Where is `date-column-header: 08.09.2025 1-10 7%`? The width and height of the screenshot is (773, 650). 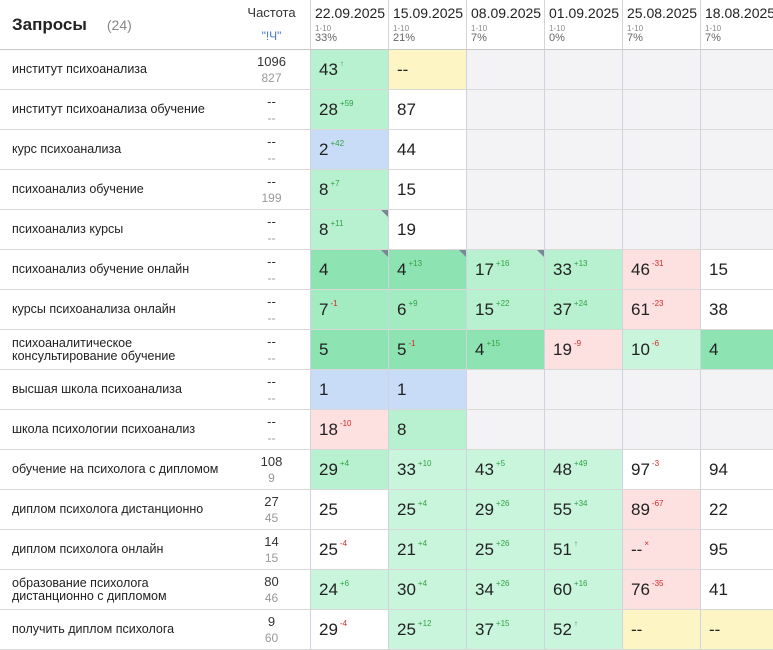
date-column-header: 08.09.2025 1-10 7% is located at coordinates (505, 25).